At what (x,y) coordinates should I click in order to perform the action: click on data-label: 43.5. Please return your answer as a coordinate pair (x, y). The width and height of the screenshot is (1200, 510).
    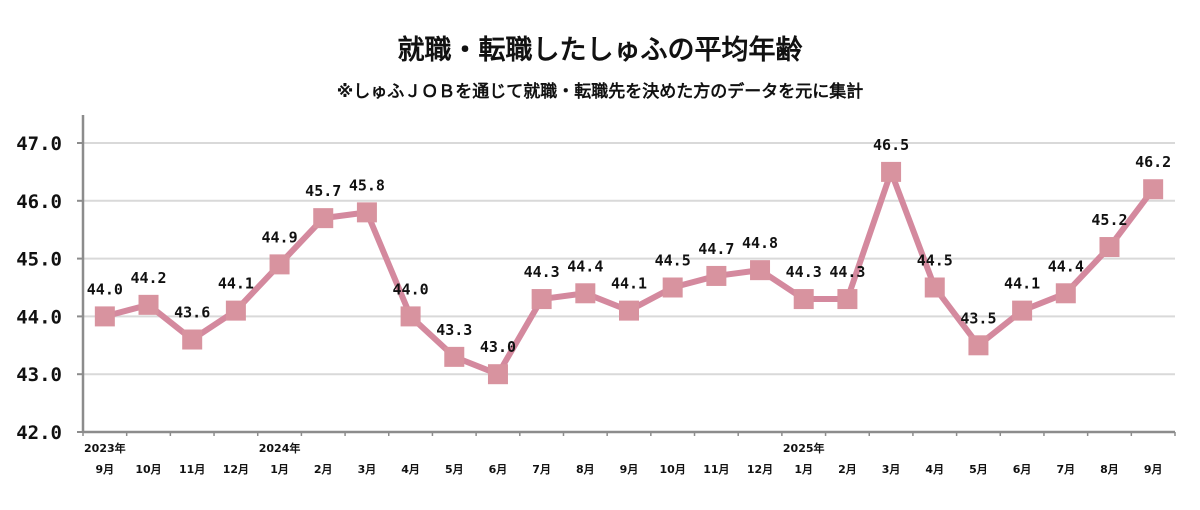
    Looking at the image, I should click on (978, 318).